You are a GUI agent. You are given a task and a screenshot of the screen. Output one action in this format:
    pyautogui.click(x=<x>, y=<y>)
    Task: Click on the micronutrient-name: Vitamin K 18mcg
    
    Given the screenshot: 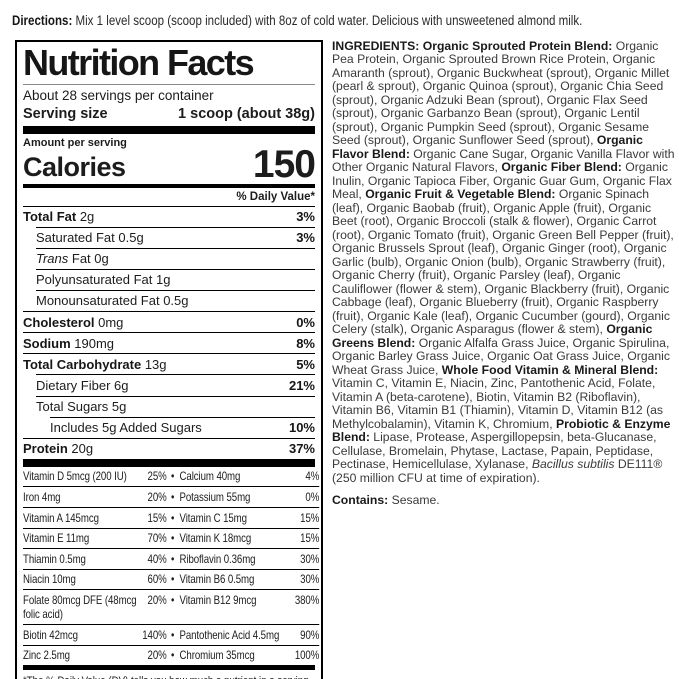 What is the action you would take?
    pyautogui.click(x=215, y=538)
    